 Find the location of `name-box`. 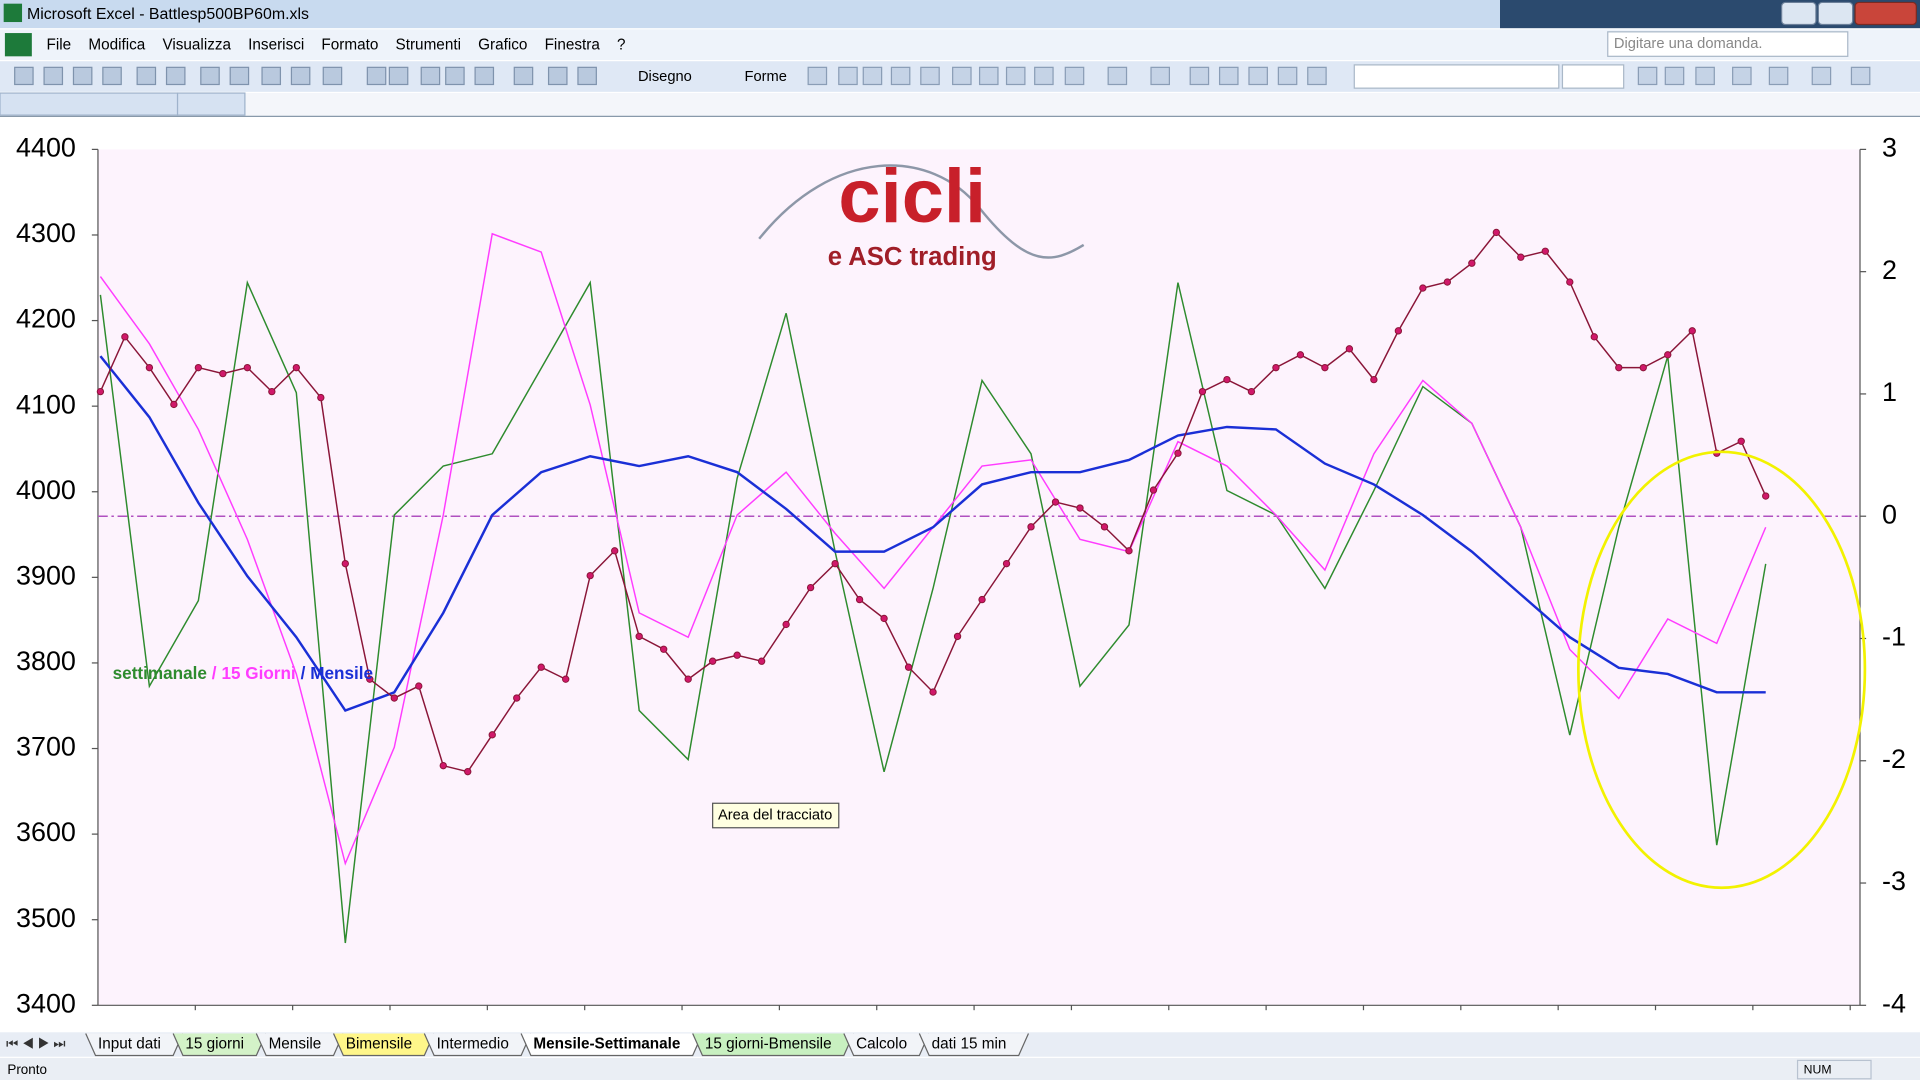

name-box is located at coordinates (89, 104).